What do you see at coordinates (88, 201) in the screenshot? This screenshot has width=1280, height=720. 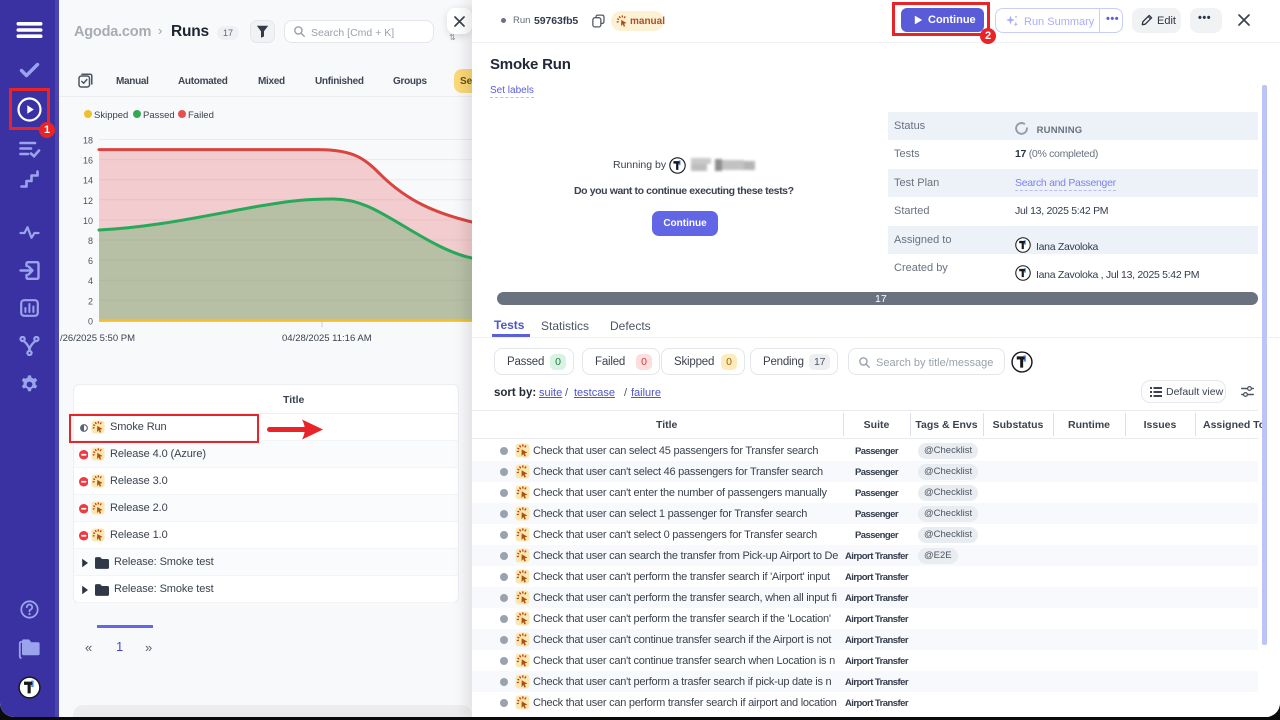 I see `svg-text: 12` at bounding box center [88, 201].